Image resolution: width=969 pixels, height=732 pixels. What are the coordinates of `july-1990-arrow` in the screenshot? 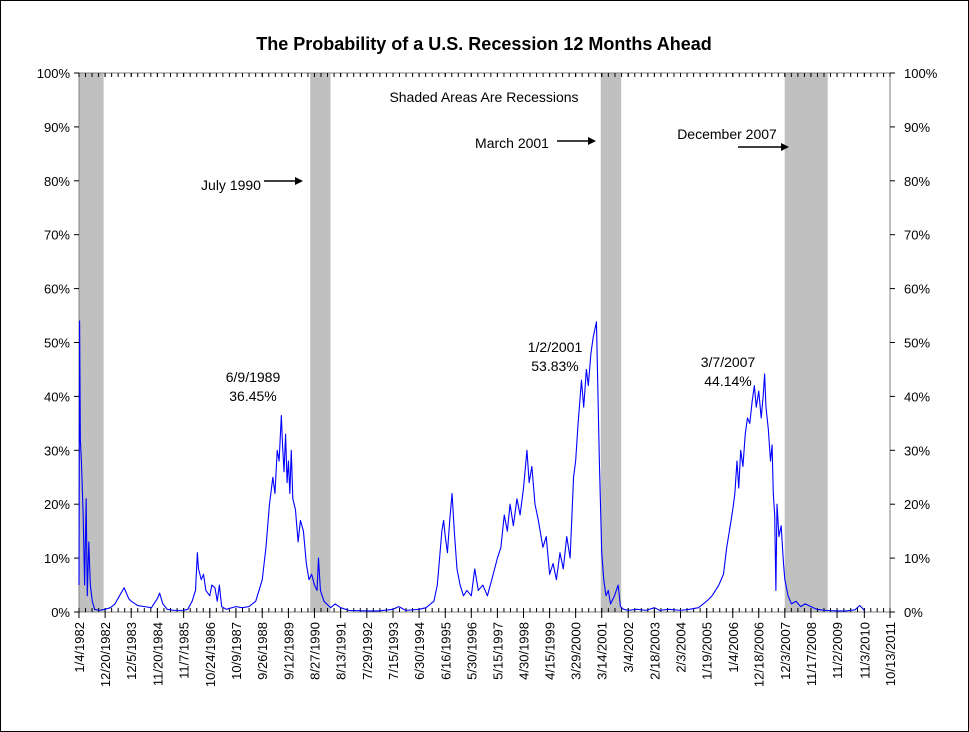 It's located at (283, 181).